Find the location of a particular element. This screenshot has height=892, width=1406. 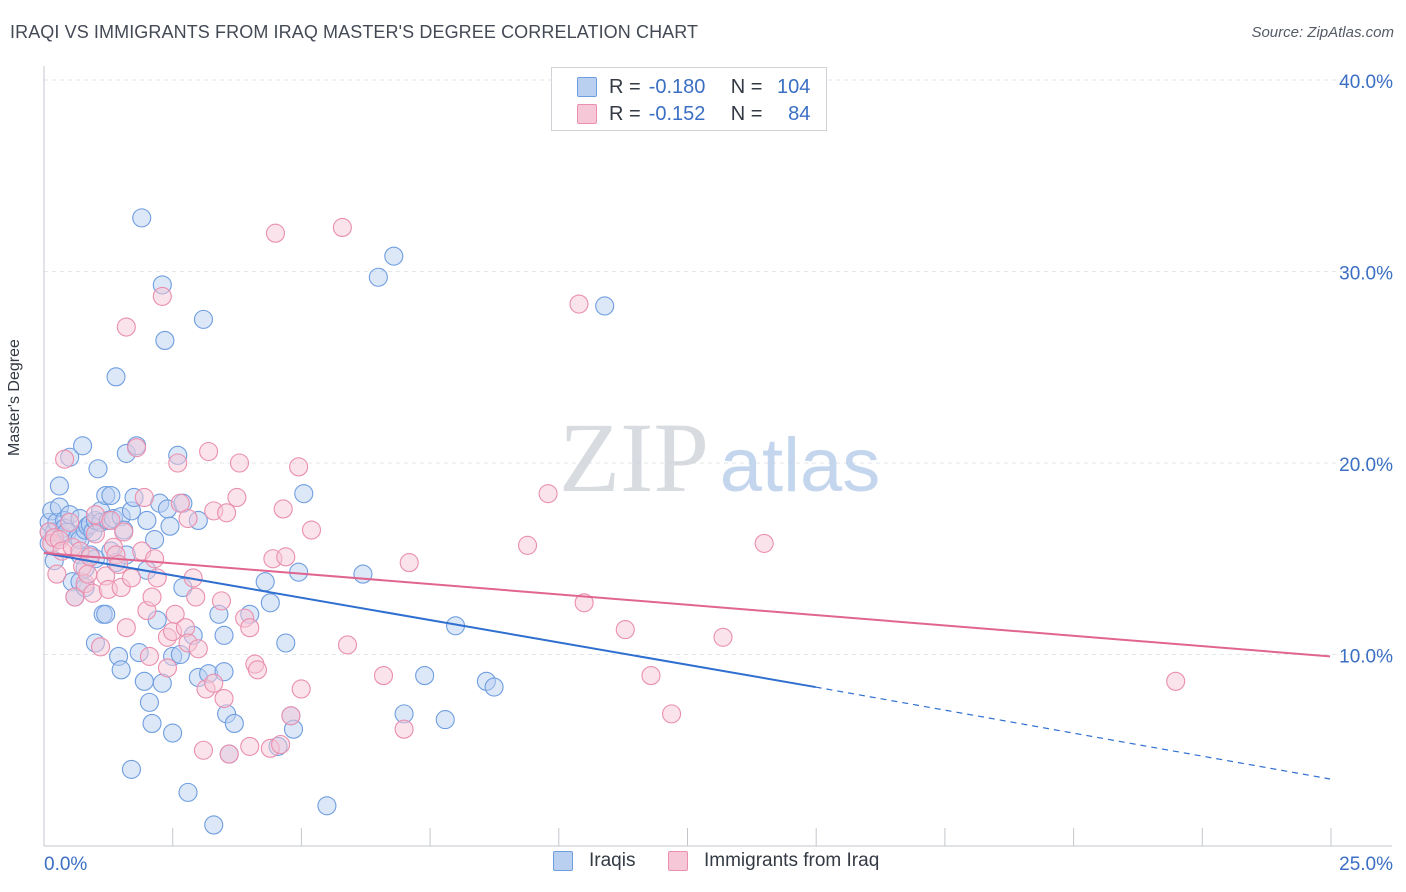

n-label: N = is located at coordinates (746, 113).